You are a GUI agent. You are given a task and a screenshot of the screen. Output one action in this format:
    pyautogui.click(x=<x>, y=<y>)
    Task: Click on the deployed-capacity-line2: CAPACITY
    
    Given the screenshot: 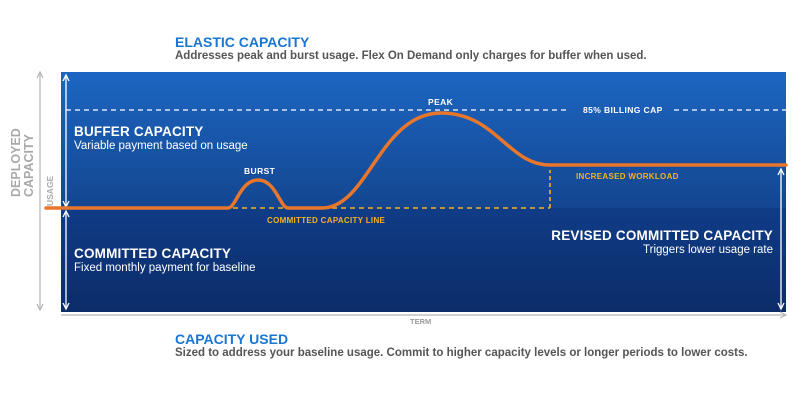 What is the action you would take?
    pyautogui.click(x=29, y=165)
    